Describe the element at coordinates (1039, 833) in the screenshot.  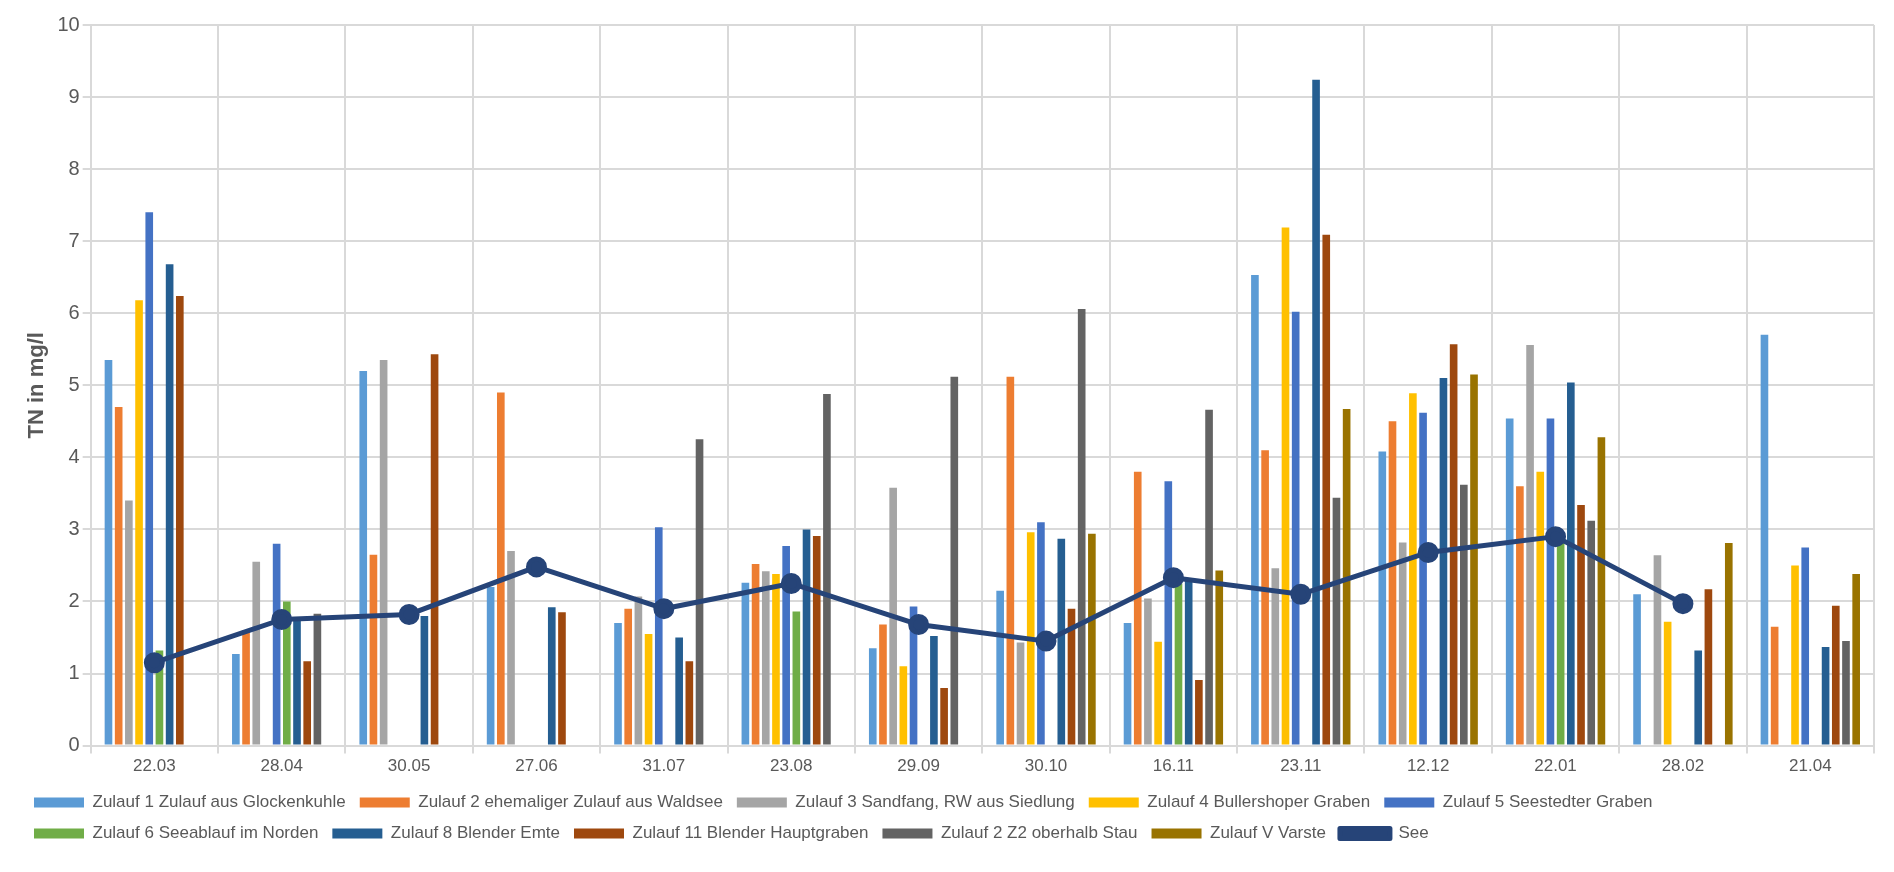
I see `legend-label: Zulauf 2 Z2 oberhalb Stau` at that location.